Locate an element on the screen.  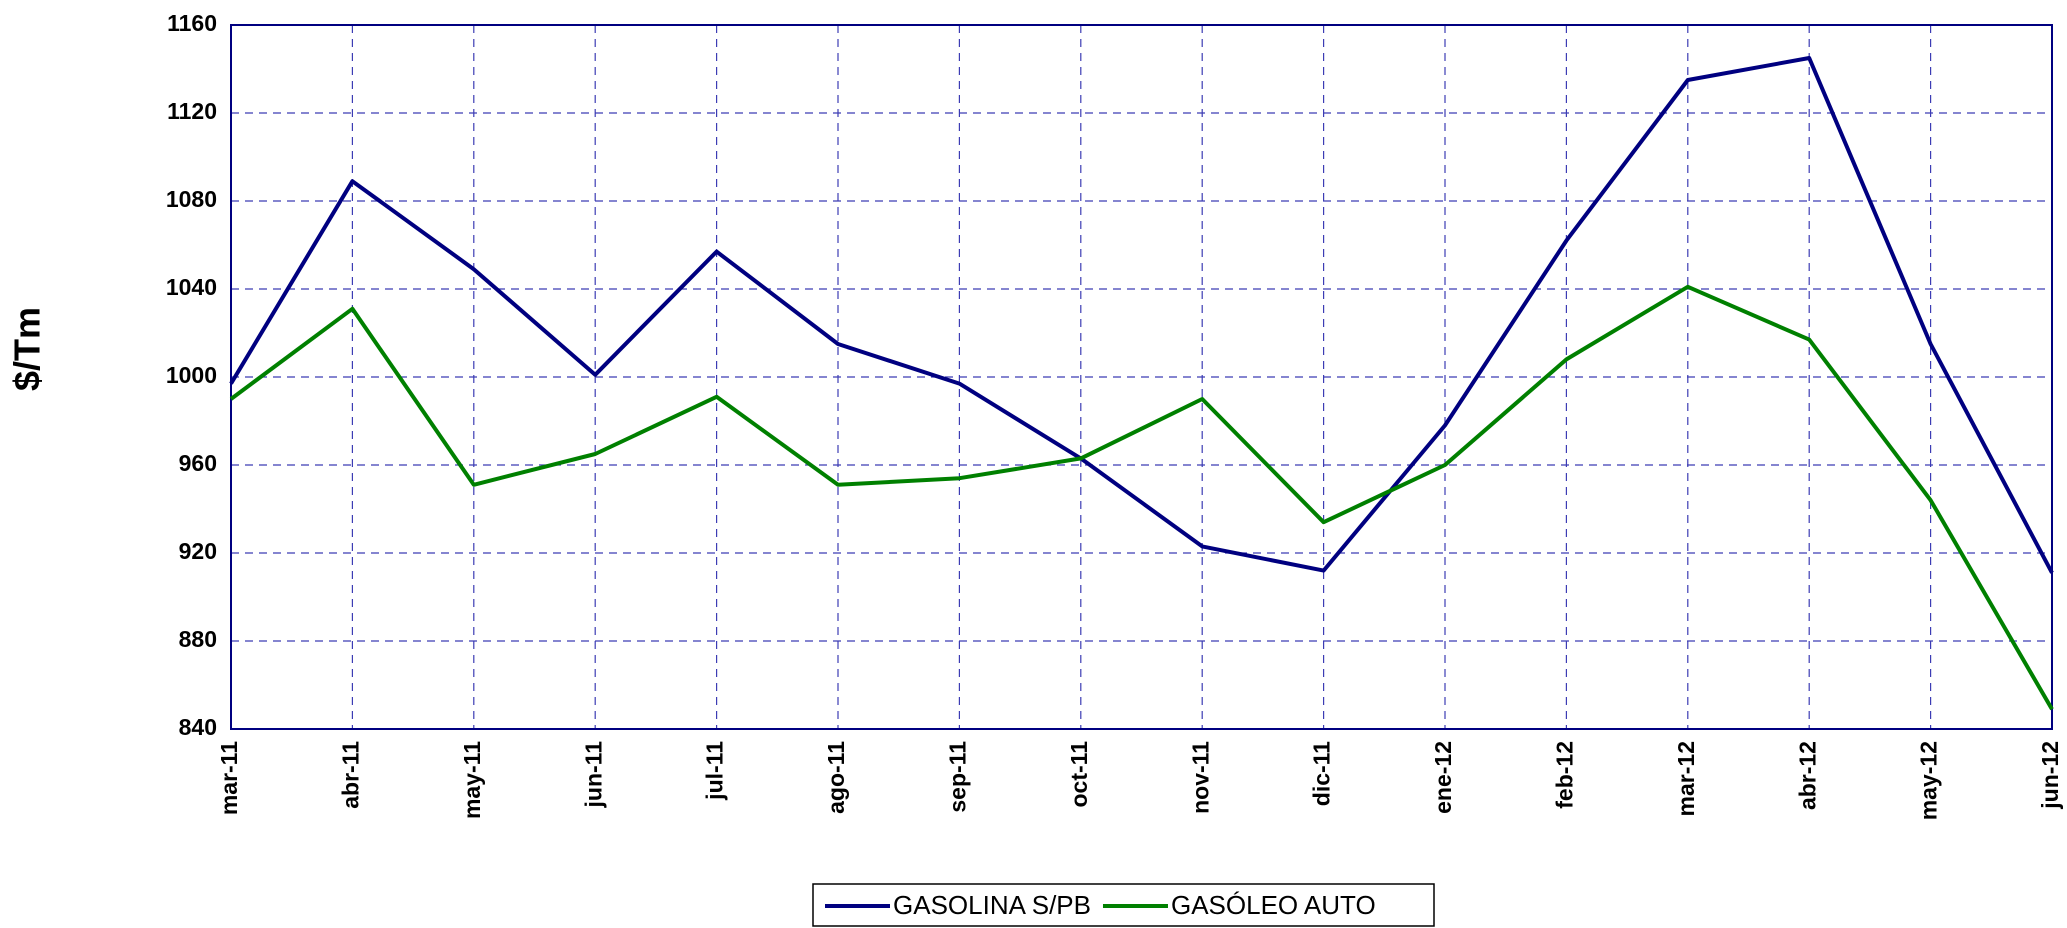
x-tick-label: abr-12 is located at coordinates (1807, 775).